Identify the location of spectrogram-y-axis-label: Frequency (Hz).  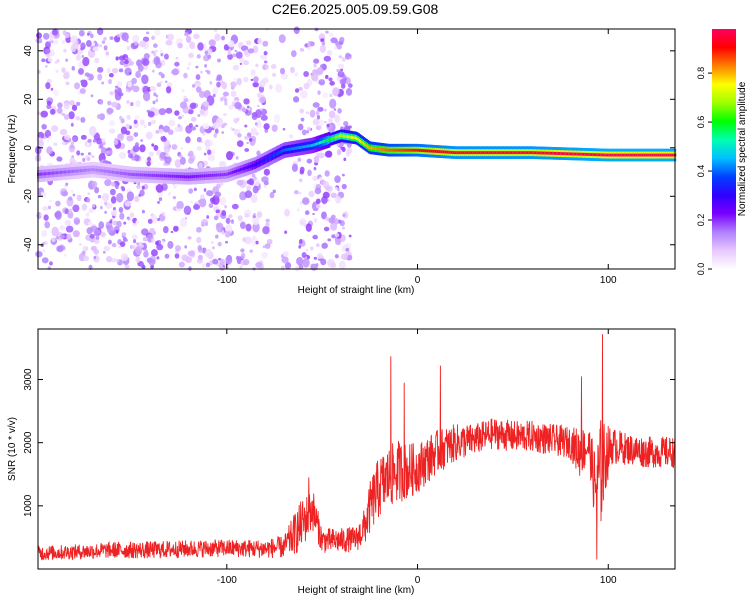
(12, 149).